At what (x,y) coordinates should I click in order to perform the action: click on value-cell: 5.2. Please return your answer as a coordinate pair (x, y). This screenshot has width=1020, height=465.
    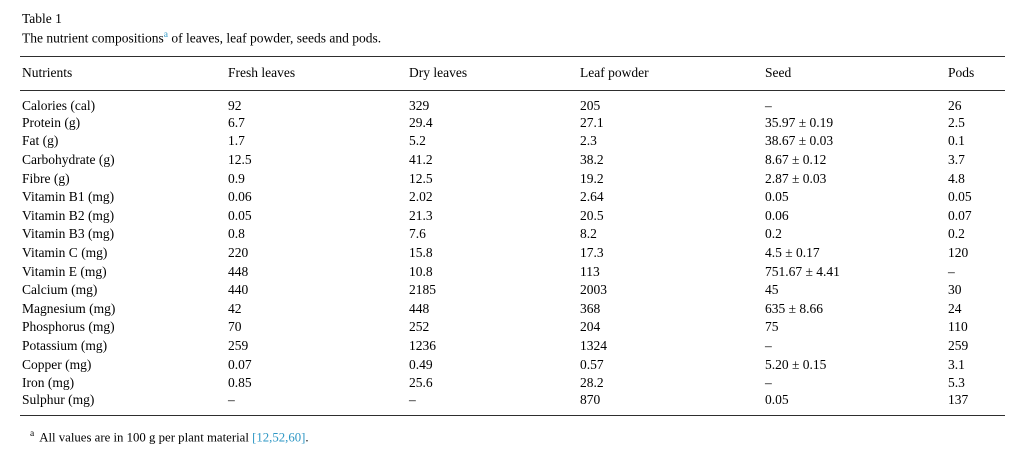
    Looking at the image, I should click on (417, 141).